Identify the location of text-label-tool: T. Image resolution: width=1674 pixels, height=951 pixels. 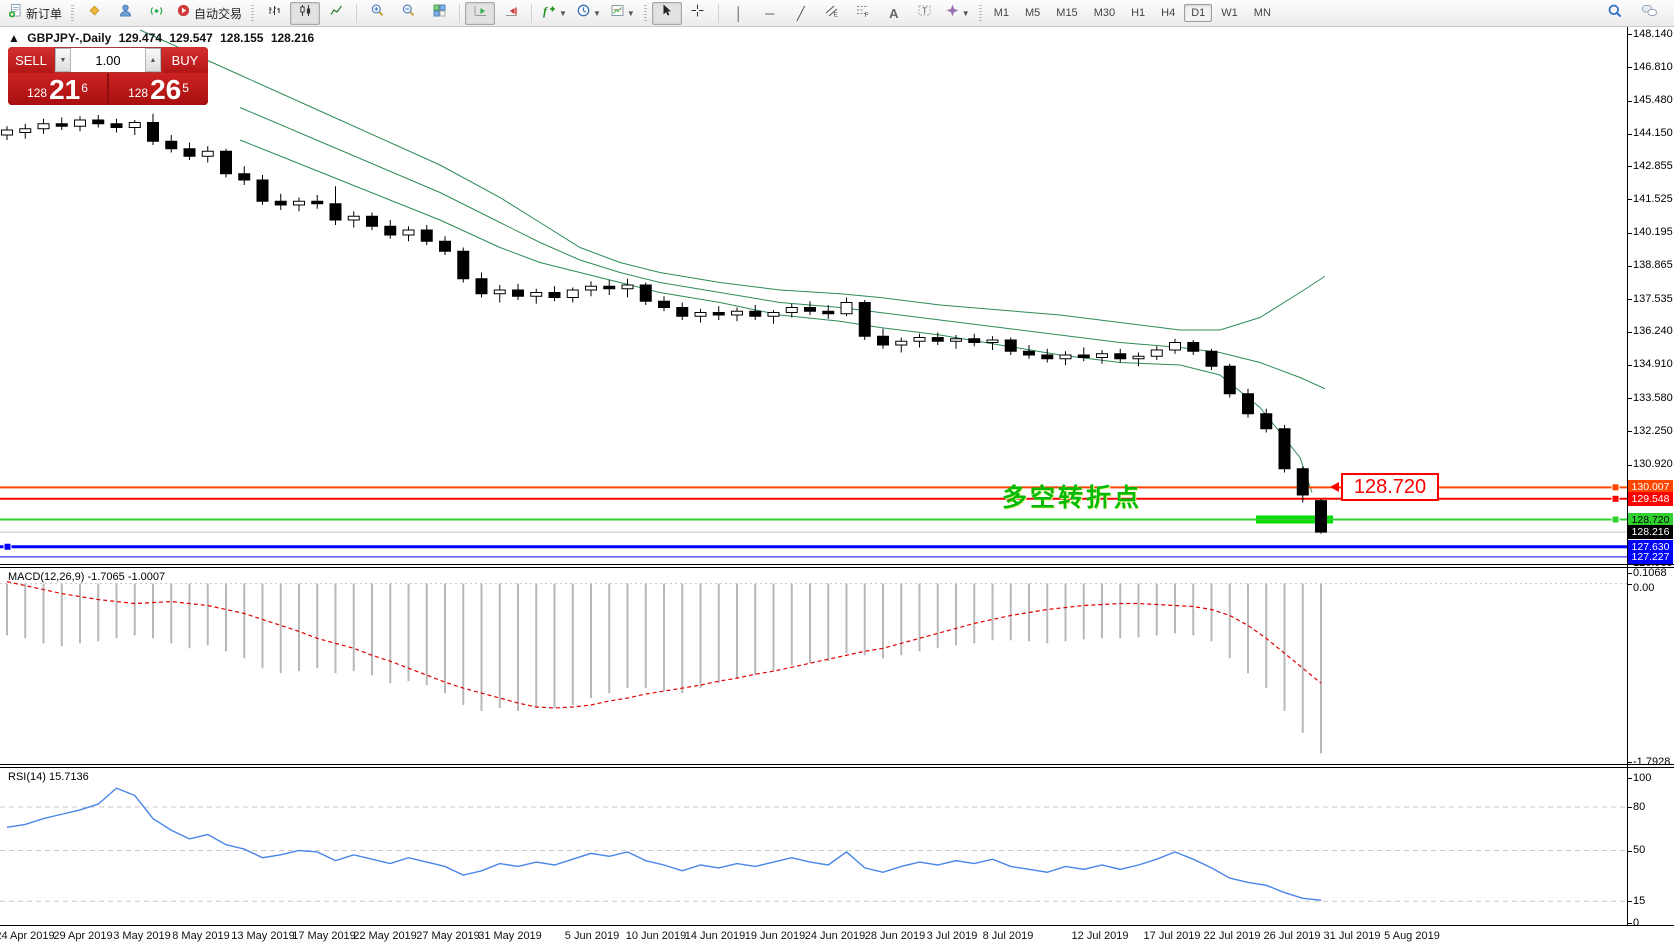
(925, 13).